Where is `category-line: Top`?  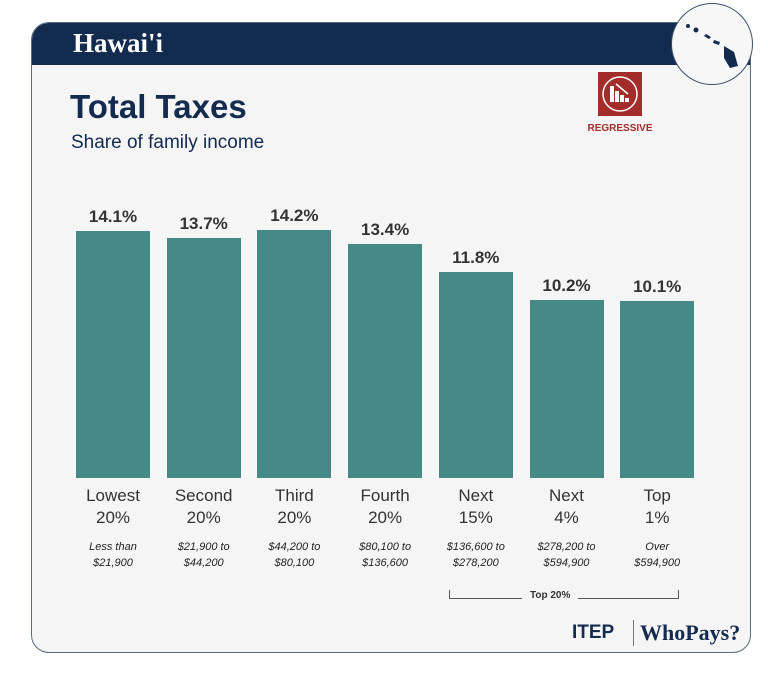
category-line: Top is located at coordinates (657, 495).